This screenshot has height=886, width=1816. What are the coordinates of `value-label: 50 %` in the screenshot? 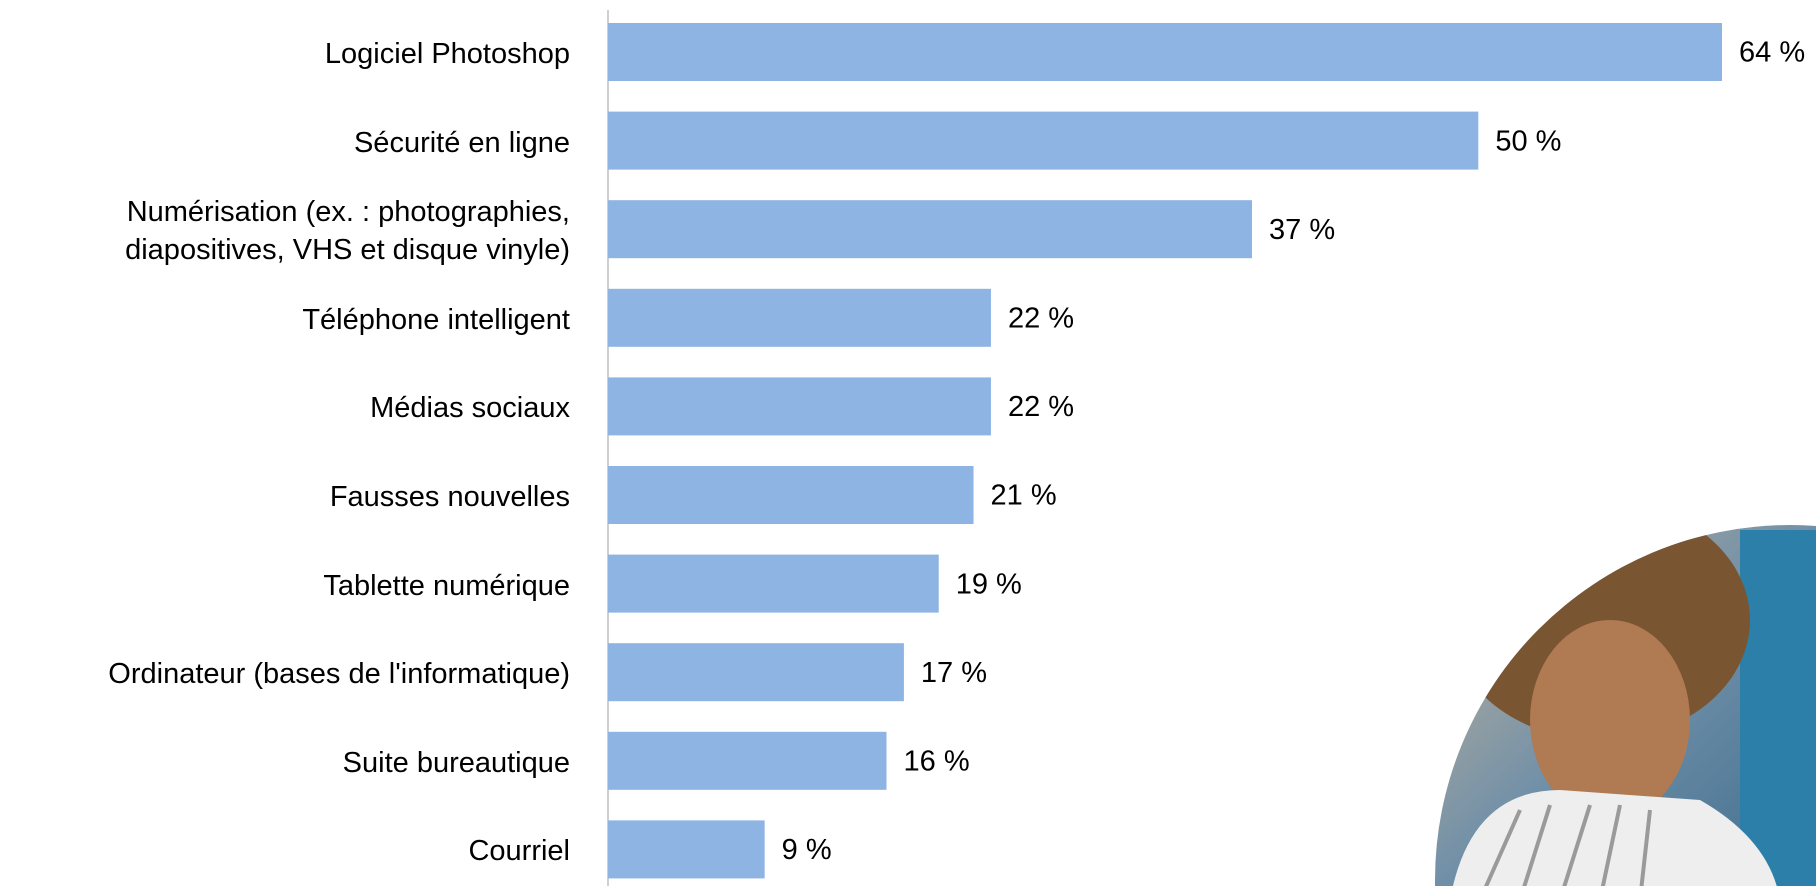 It's located at (1528, 141).